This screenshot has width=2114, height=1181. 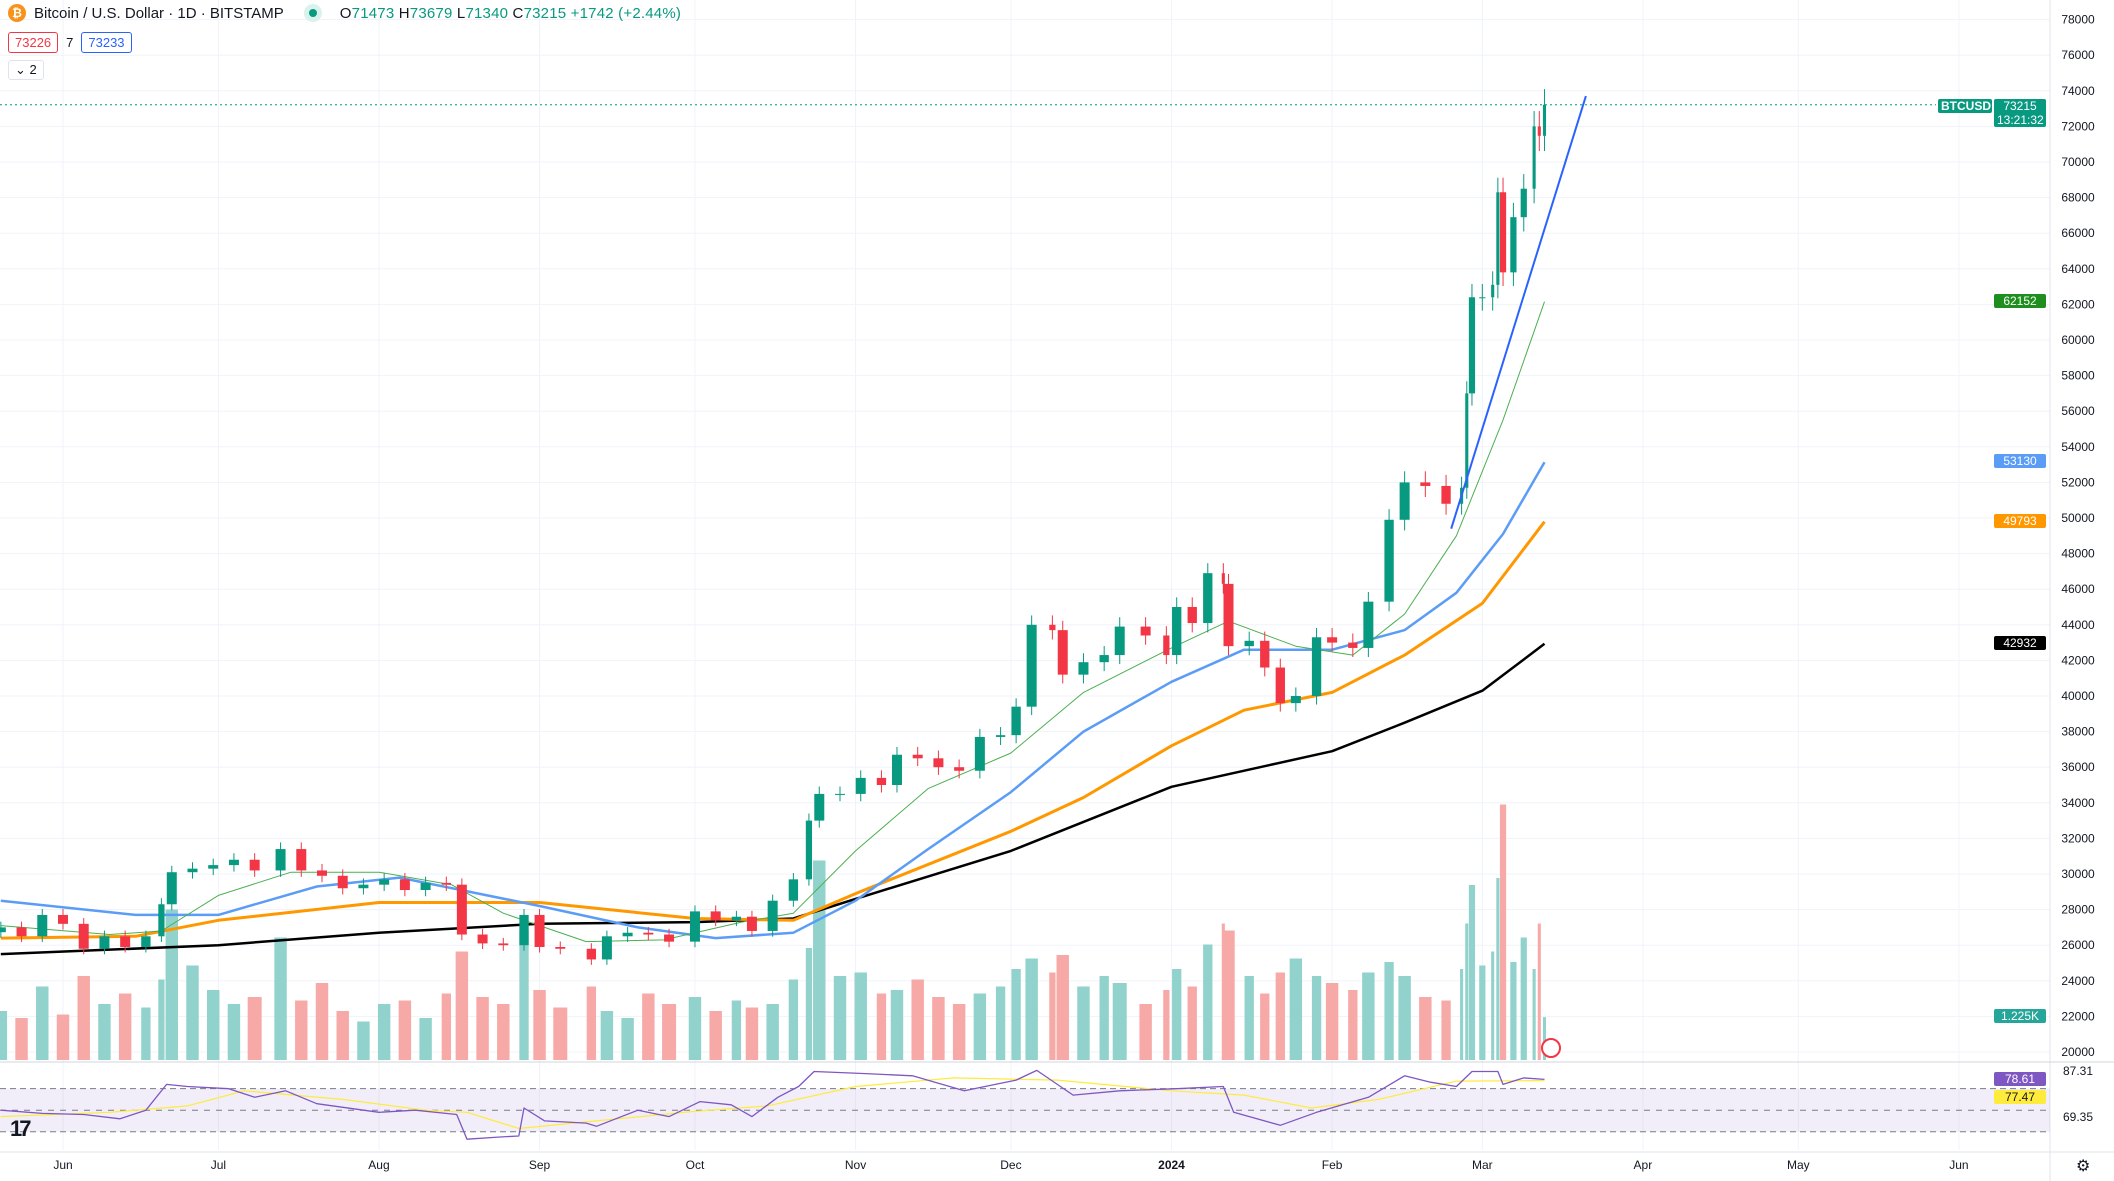 I want to click on symbol-title: Bitcoin / U.S. Dollar · 1D · BITSTAMP, so click(x=159, y=13).